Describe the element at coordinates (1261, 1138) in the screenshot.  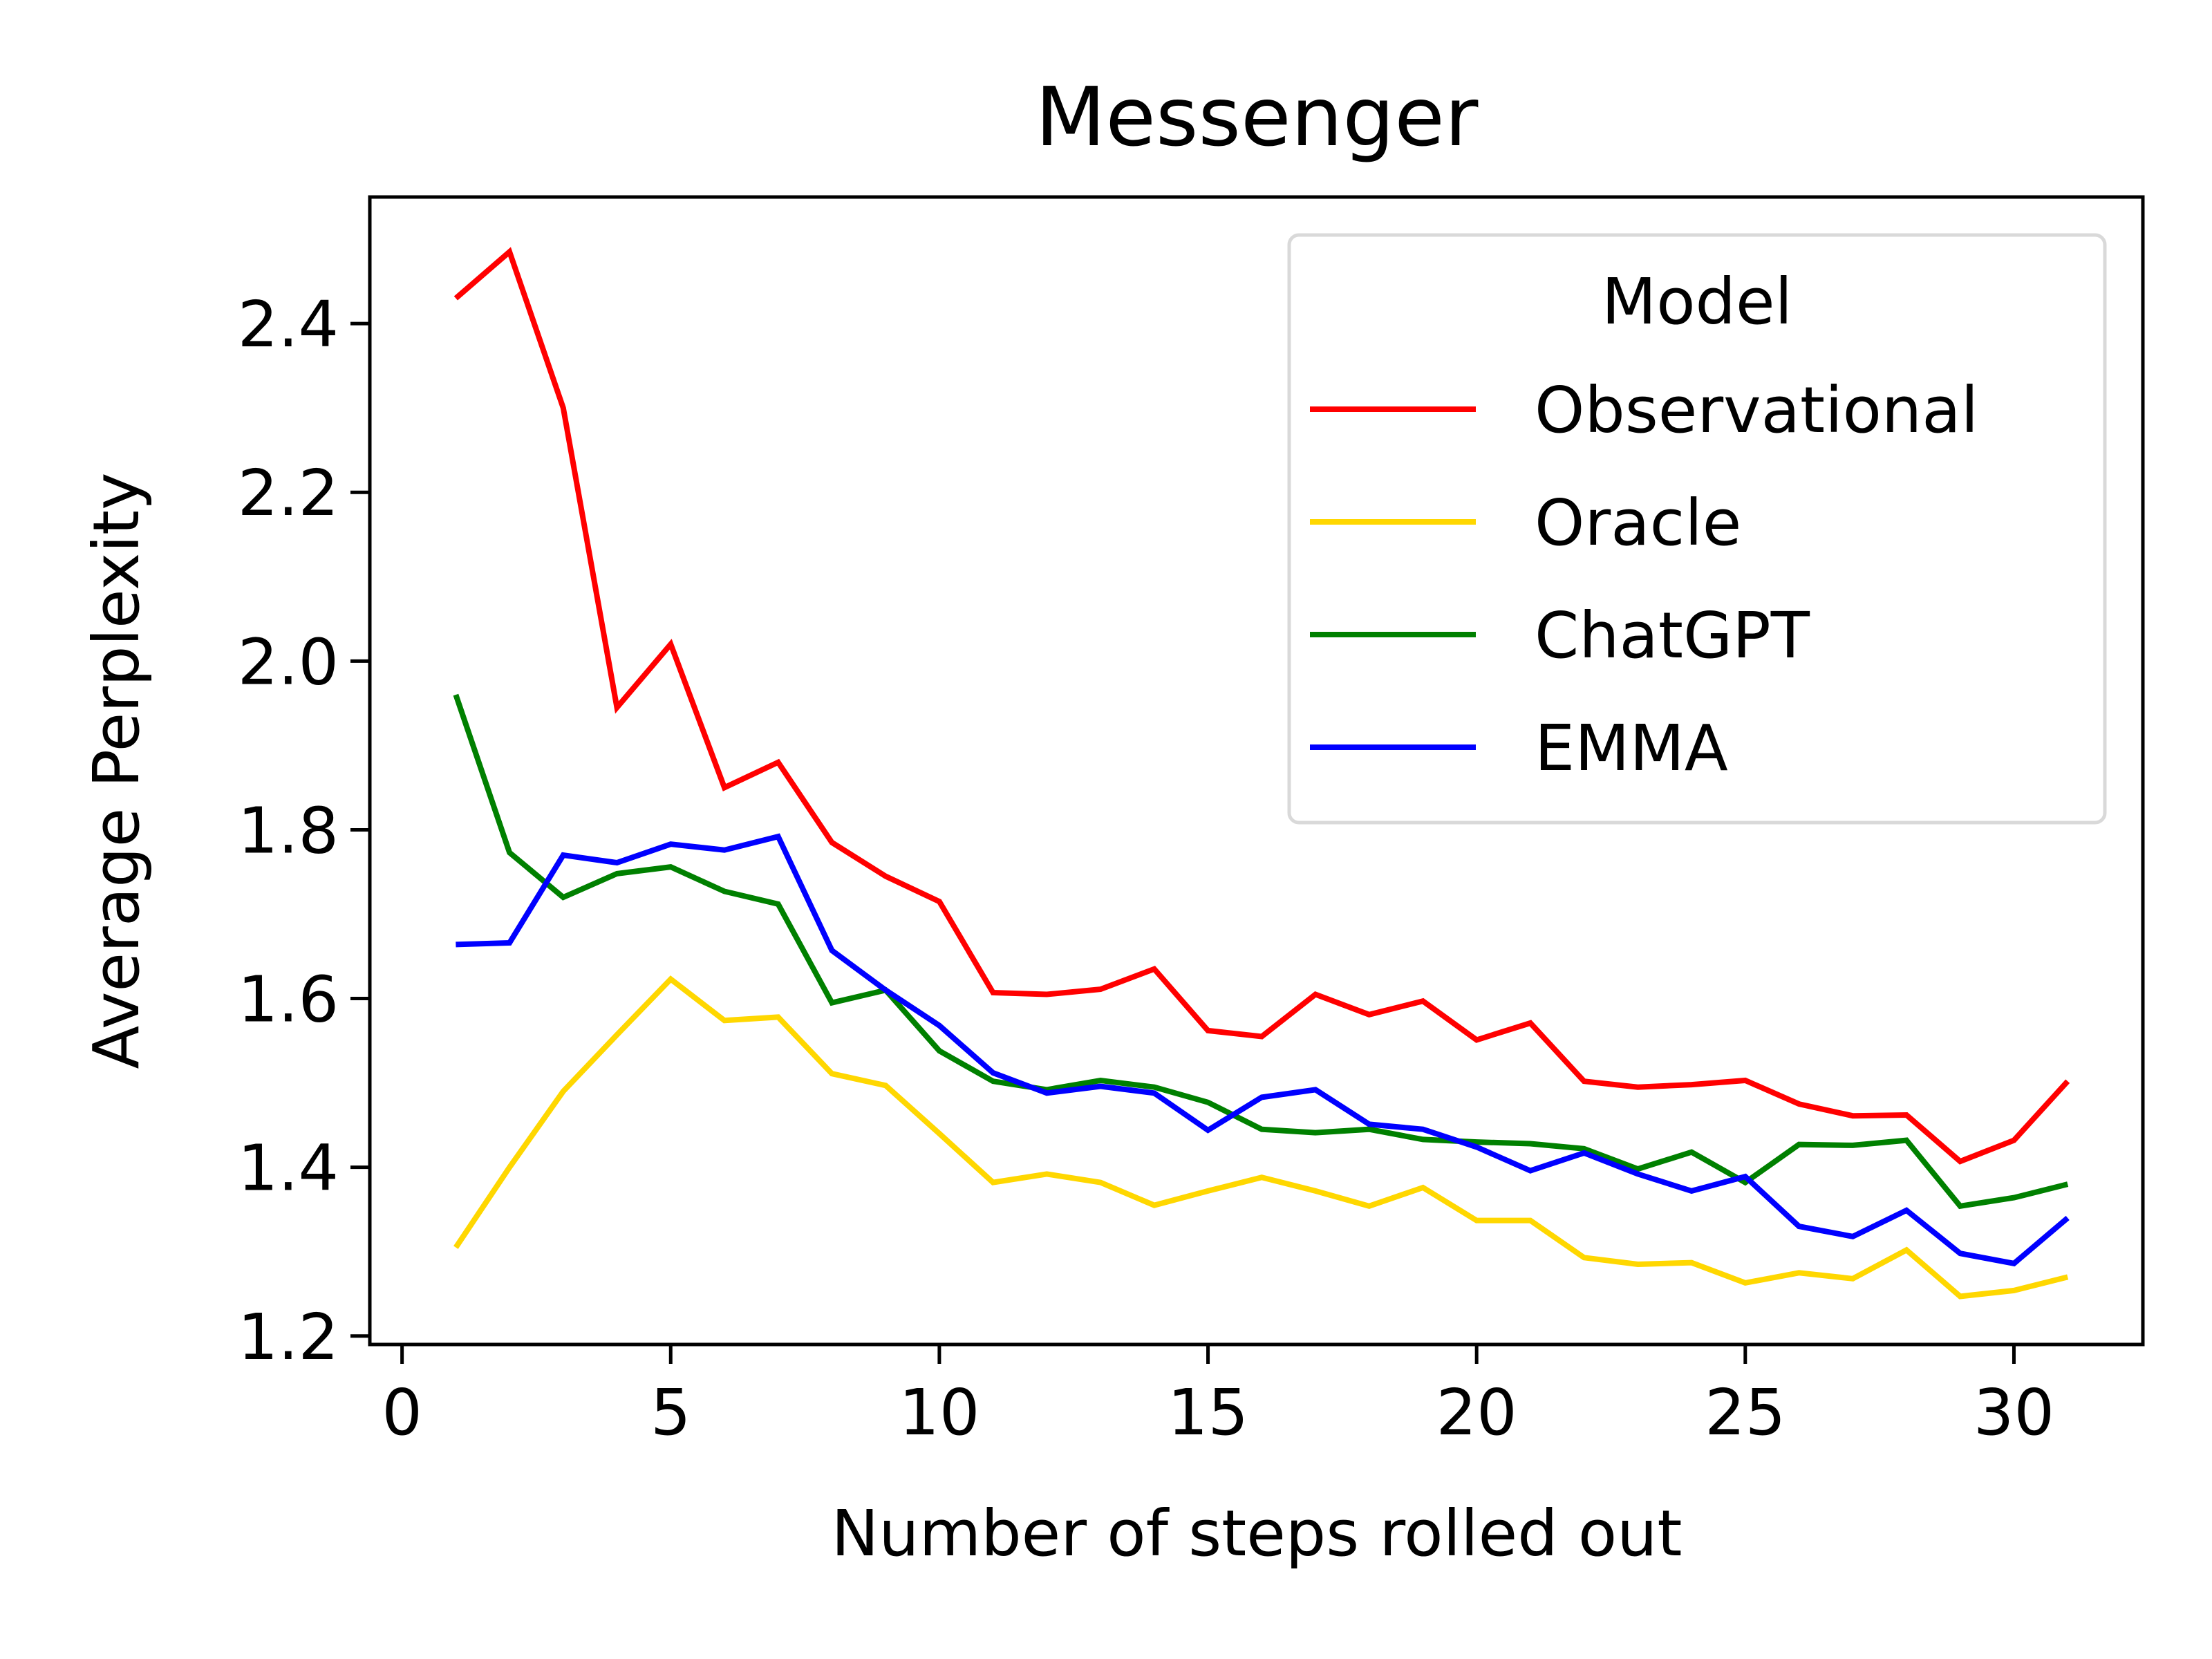
I see `series-line-oracle` at that location.